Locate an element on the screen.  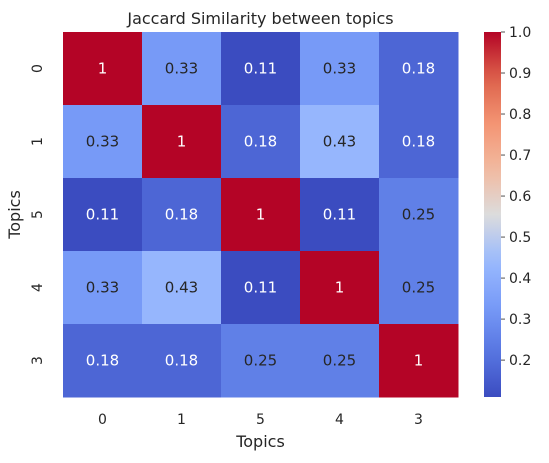
y-tick-label: 3 is located at coordinates (38, 360).